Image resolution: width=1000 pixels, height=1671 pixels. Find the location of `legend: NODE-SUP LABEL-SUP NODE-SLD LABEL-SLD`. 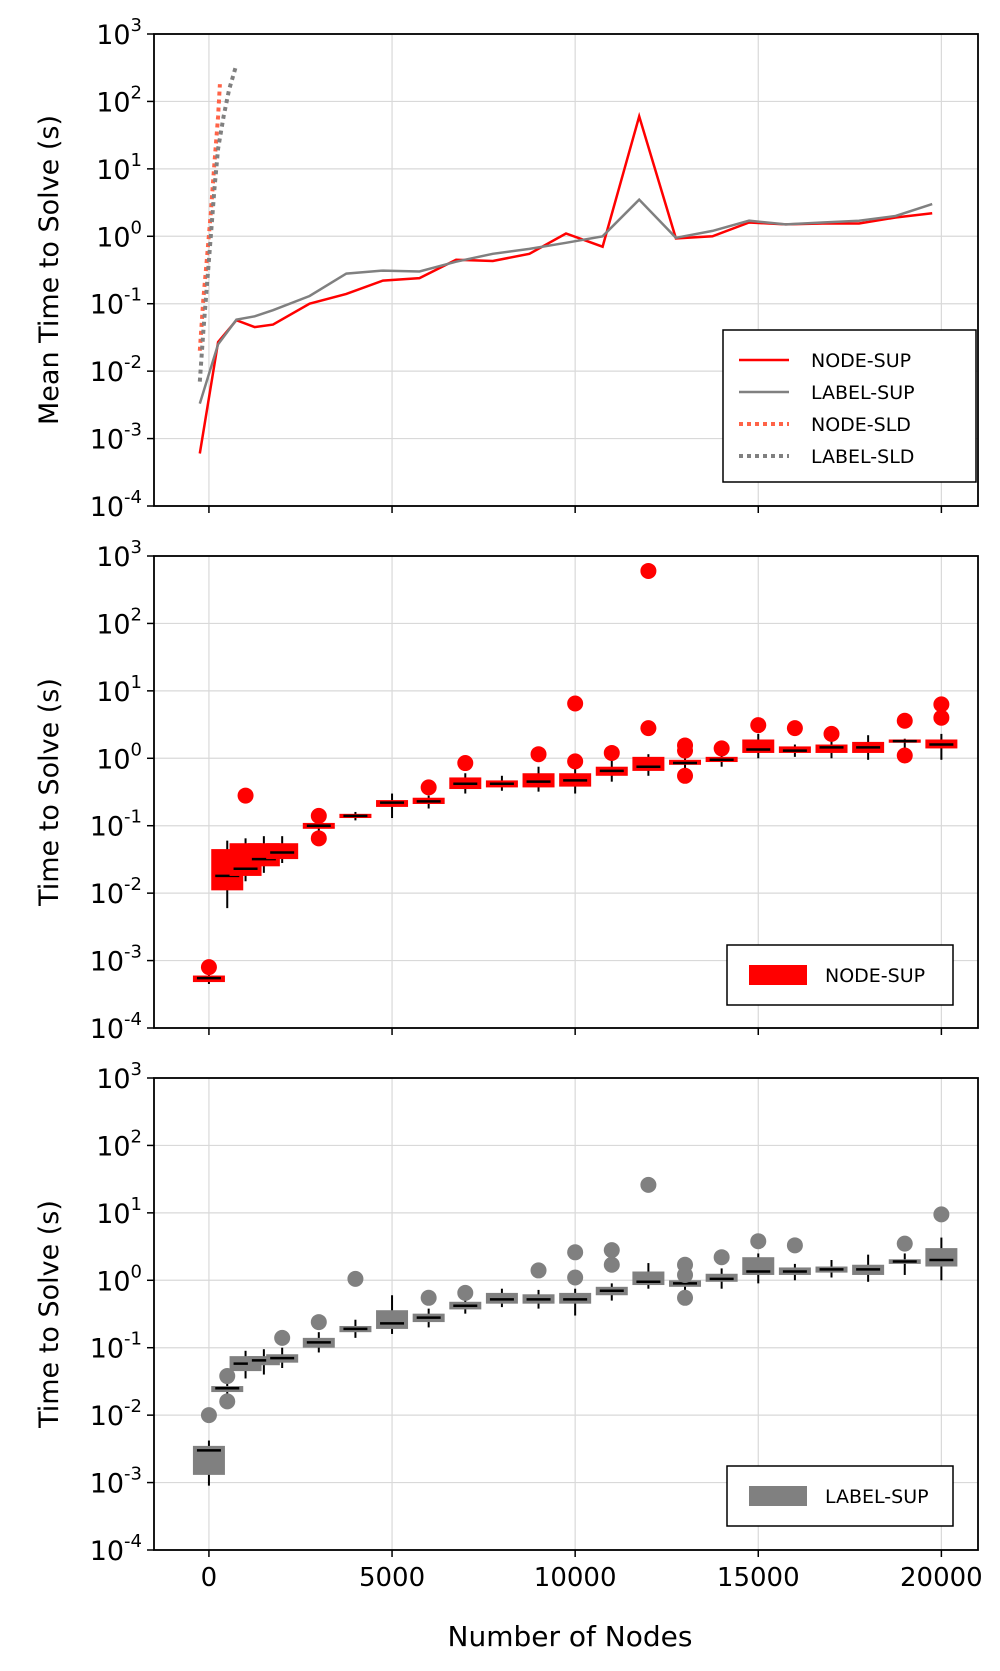

legend: NODE-SUP LABEL-SUP NODE-SLD LABEL-SLD is located at coordinates (849, 406).